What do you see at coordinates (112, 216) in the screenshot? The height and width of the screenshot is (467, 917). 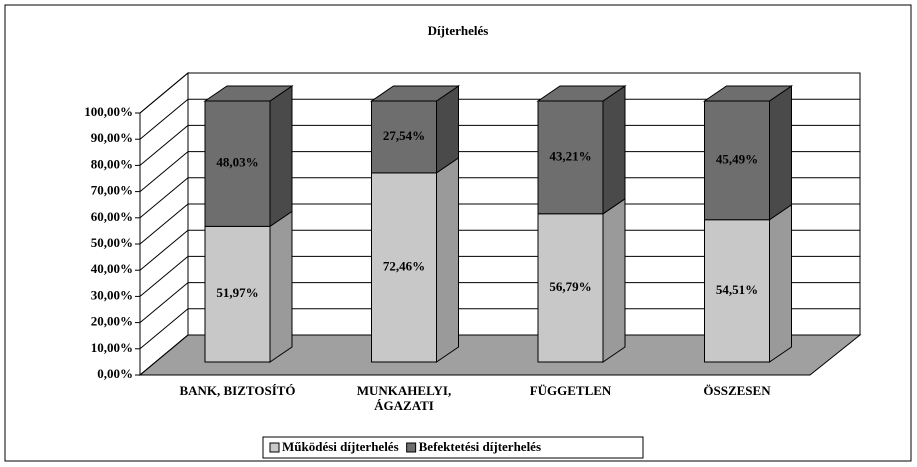 I see `y-tick-label: 60,00%` at bounding box center [112, 216].